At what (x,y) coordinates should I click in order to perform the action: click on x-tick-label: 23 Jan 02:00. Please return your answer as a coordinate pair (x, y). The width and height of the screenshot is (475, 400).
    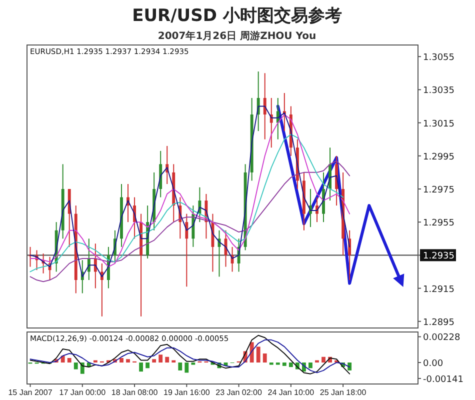
    Looking at the image, I should click on (239, 392).